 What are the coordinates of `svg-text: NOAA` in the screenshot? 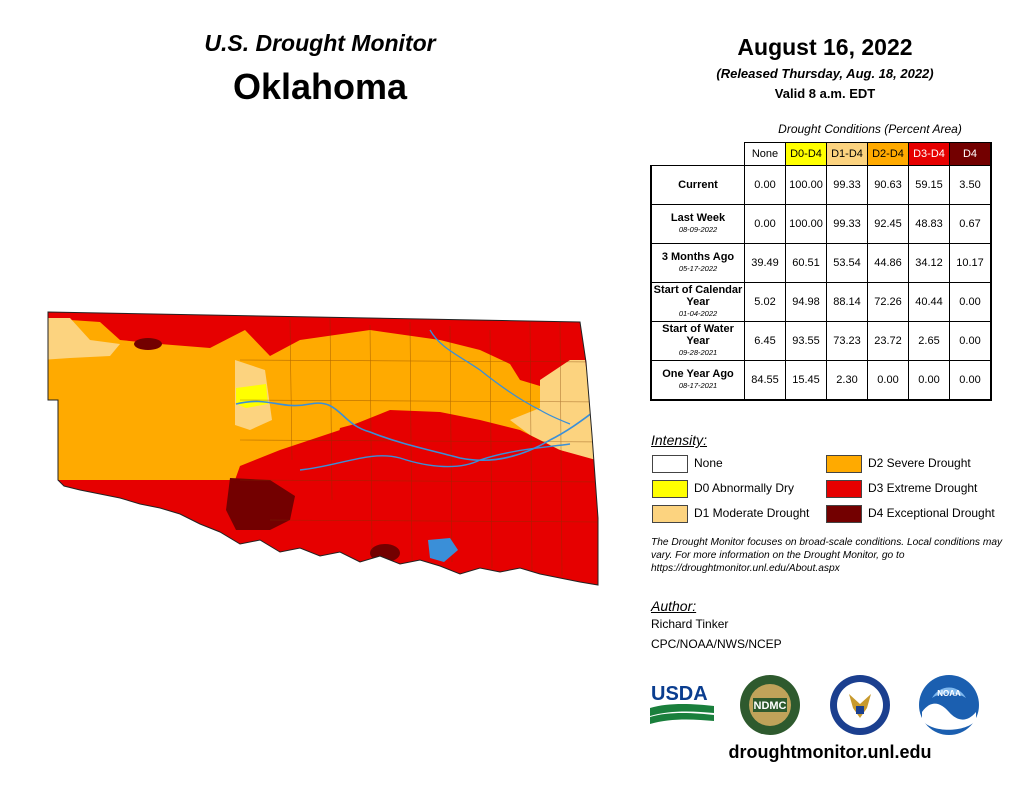 It's located at (949, 693).